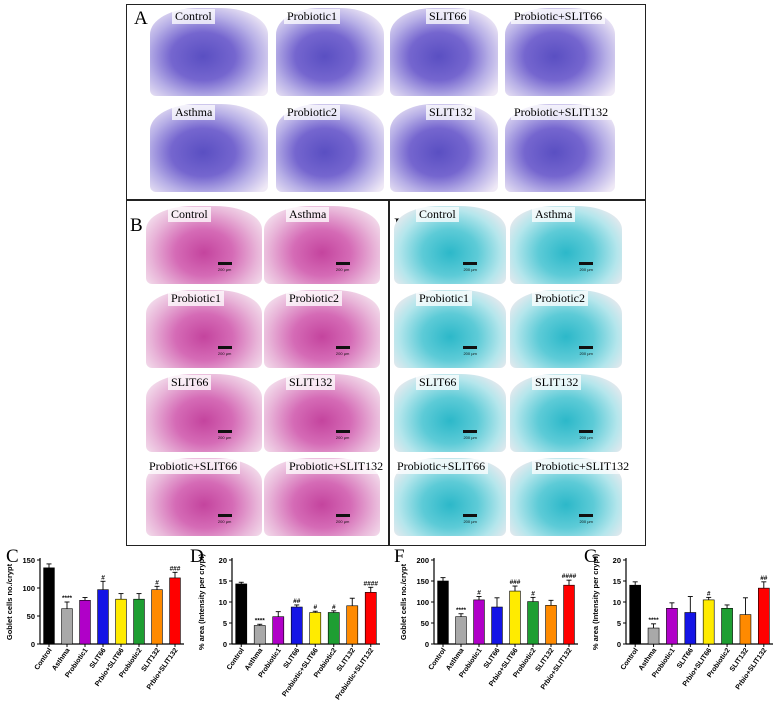 The width and height of the screenshot is (779, 716). What do you see at coordinates (190, 382) in the screenshot?
I see `image-label: SLIT66` at bounding box center [190, 382].